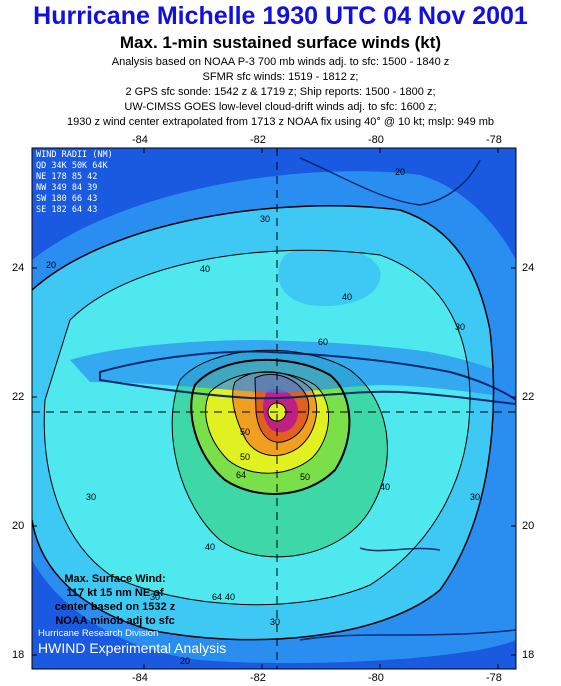 The width and height of the screenshot is (561, 686). Describe the element at coordinates (494, 140) in the screenshot. I see `lon-tick-top: -78` at that location.